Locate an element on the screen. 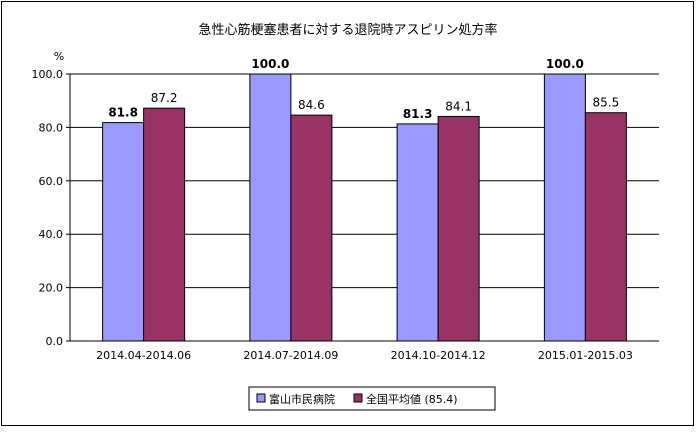  y-tick-label: 20.0 is located at coordinates (51, 288).